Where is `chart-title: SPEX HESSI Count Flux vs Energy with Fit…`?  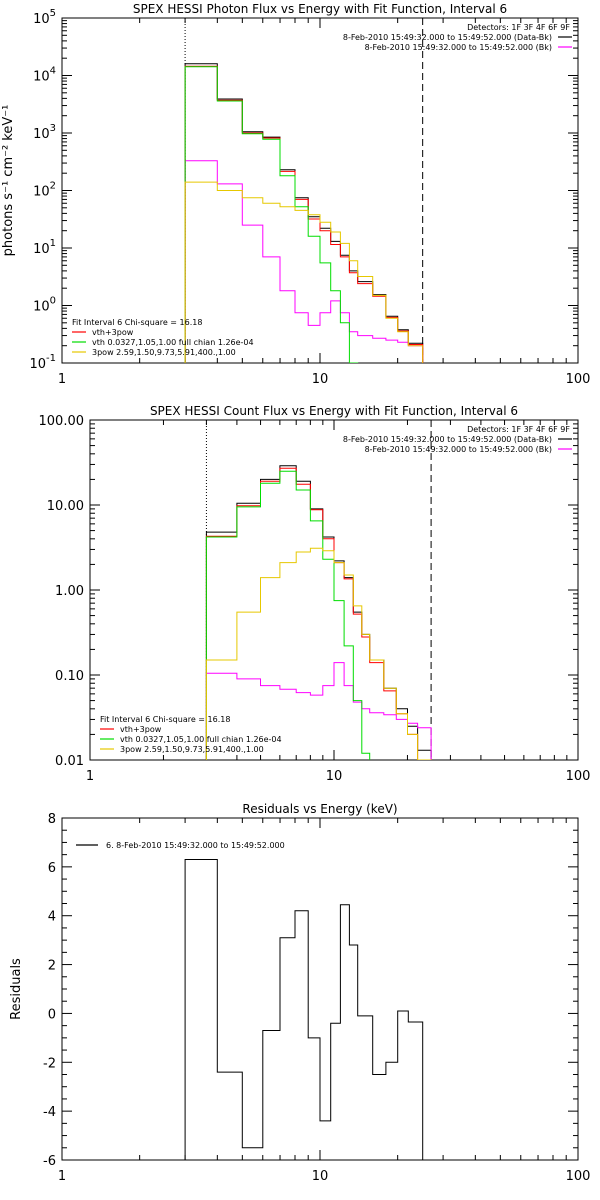 chart-title: SPEX HESSI Count Flux vs Energy with Fit… is located at coordinates (334, 411).